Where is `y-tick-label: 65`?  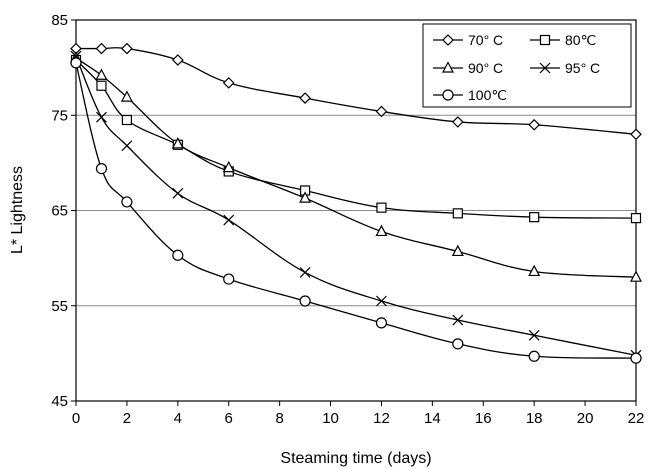 y-tick-label: 65 is located at coordinates (59, 211).